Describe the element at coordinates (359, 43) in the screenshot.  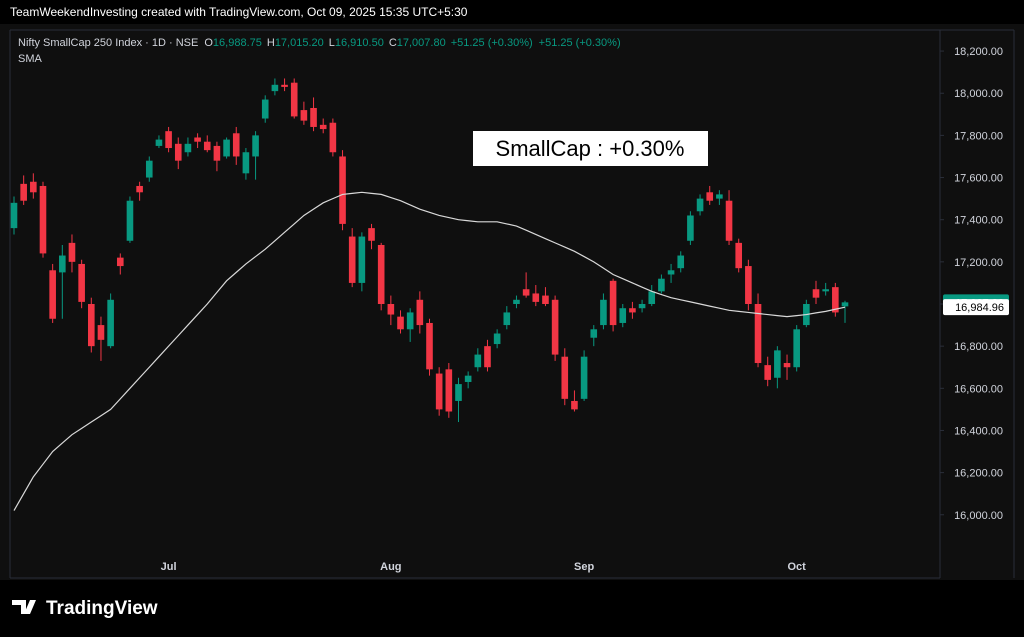
I see `legend-value: 16,910.50` at that location.